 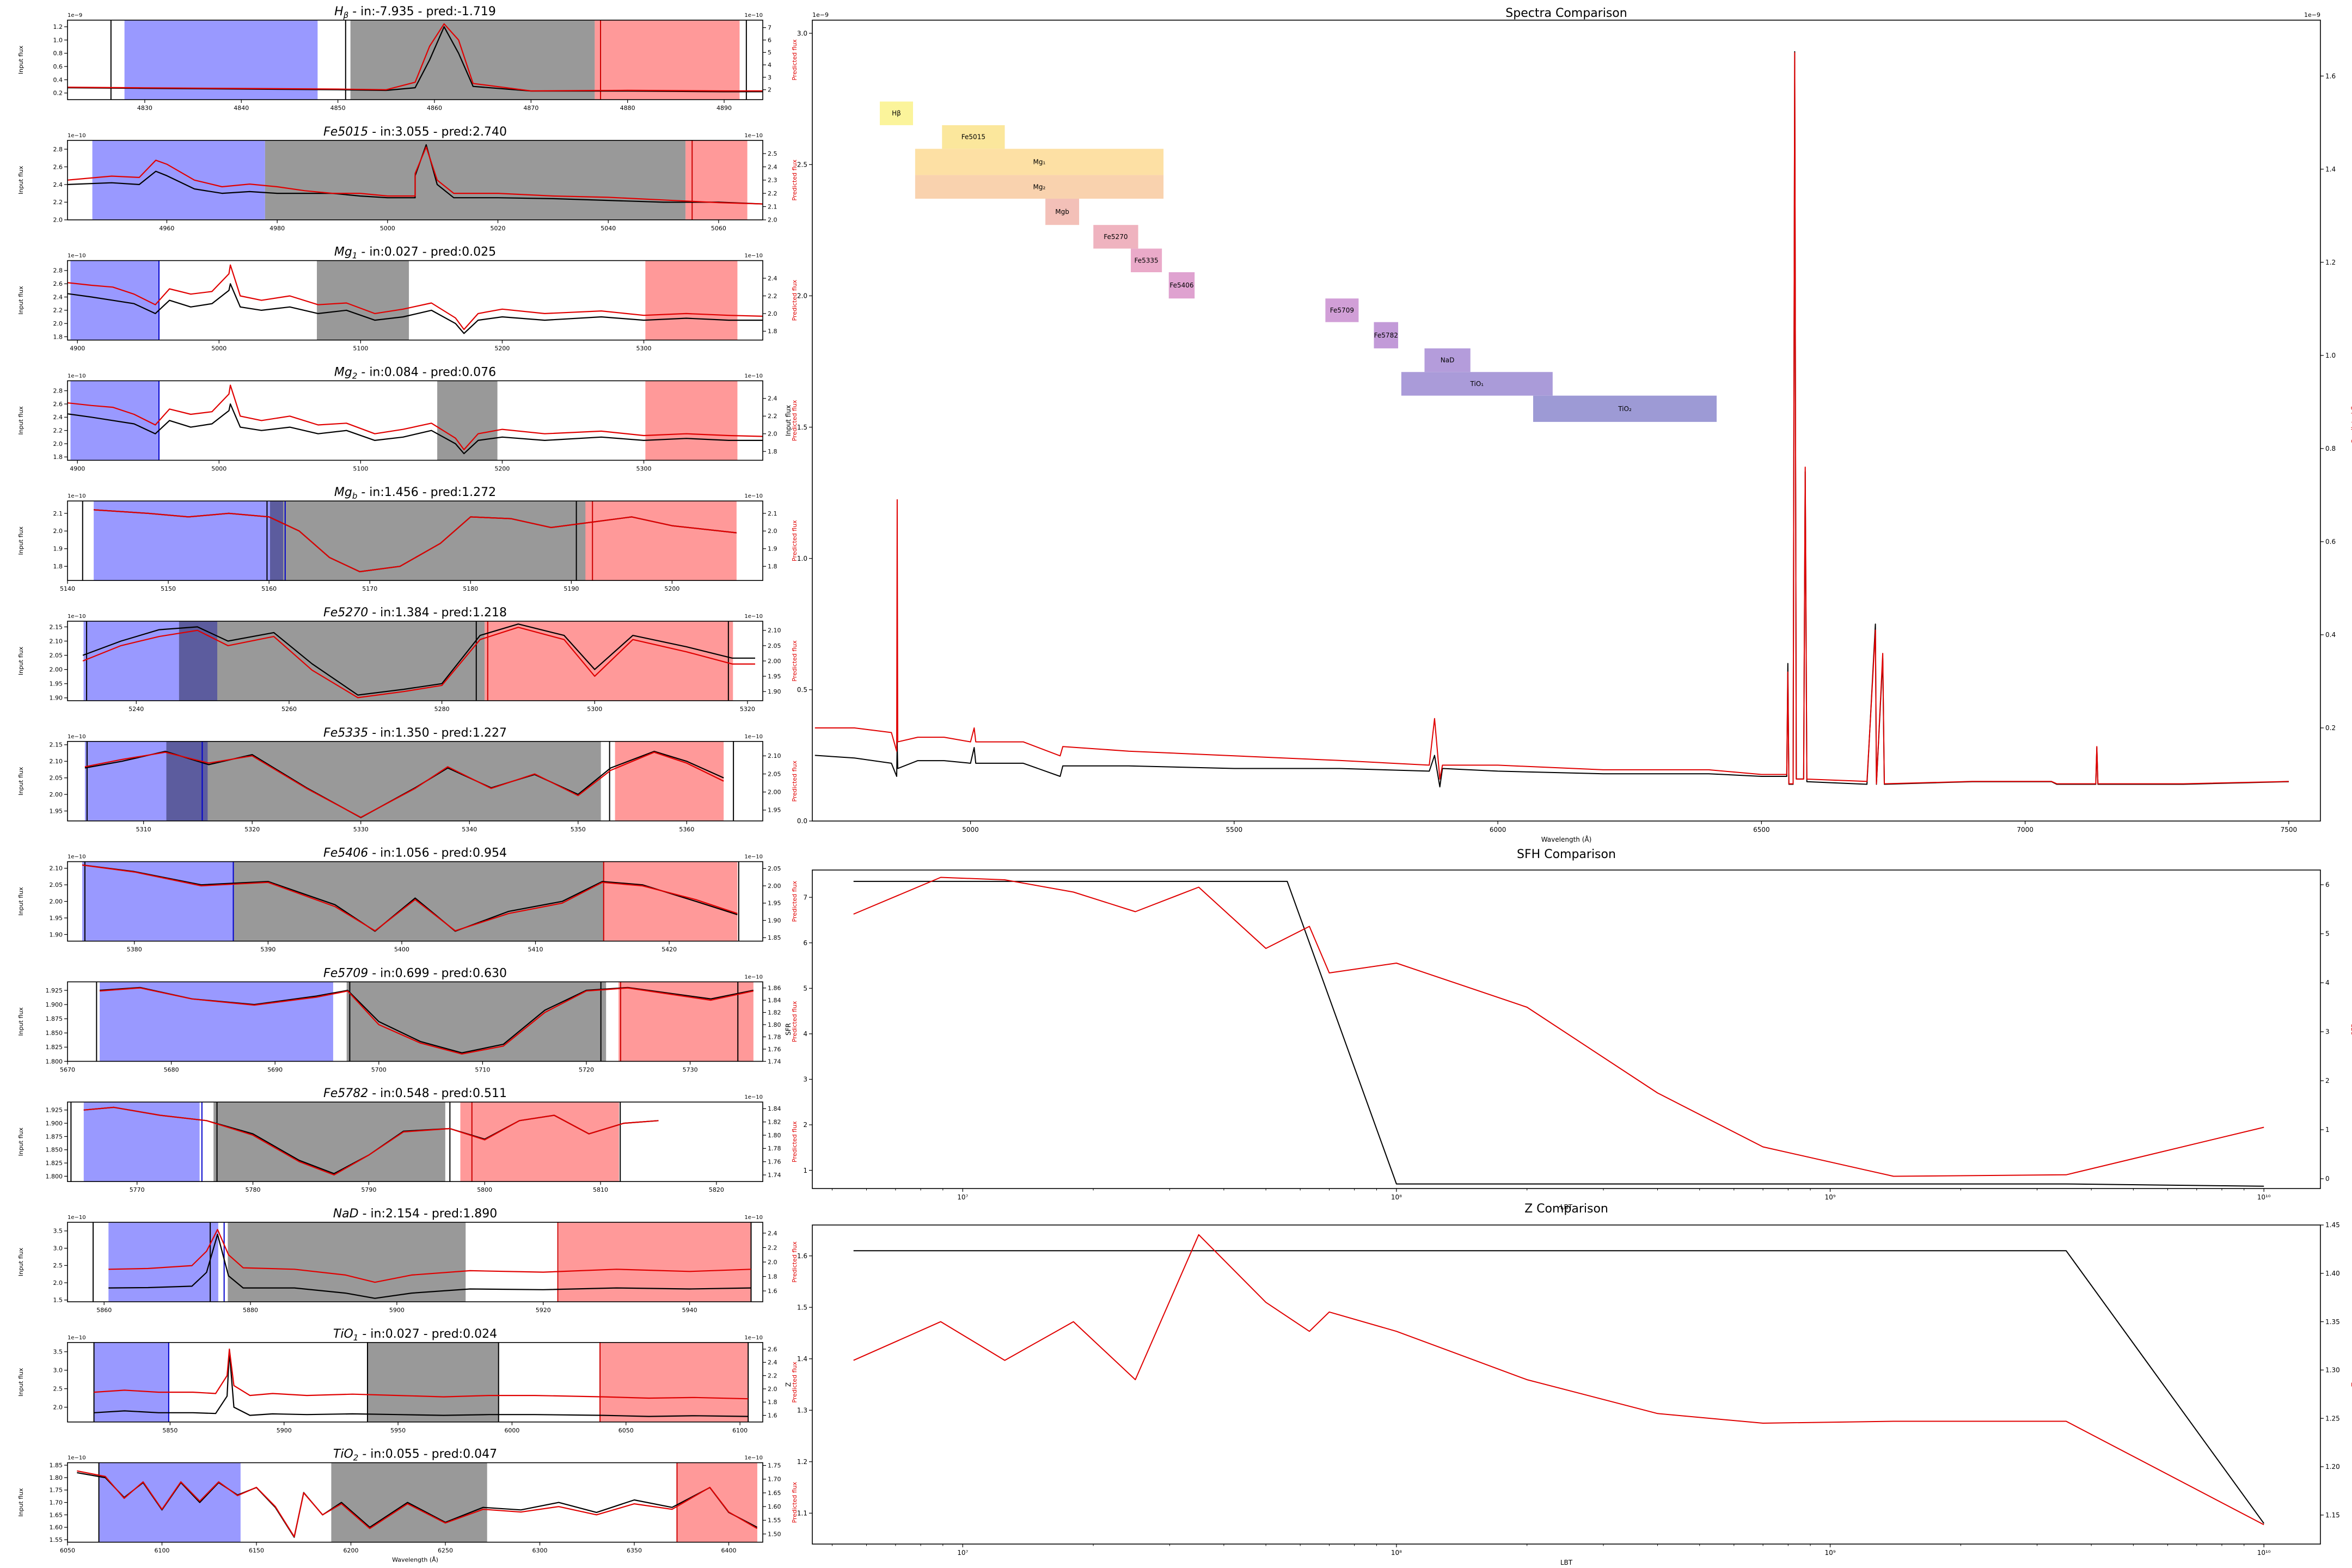 What do you see at coordinates (774, 1122) in the screenshot?
I see `y2-tick-label: 1.82` at bounding box center [774, 1122].